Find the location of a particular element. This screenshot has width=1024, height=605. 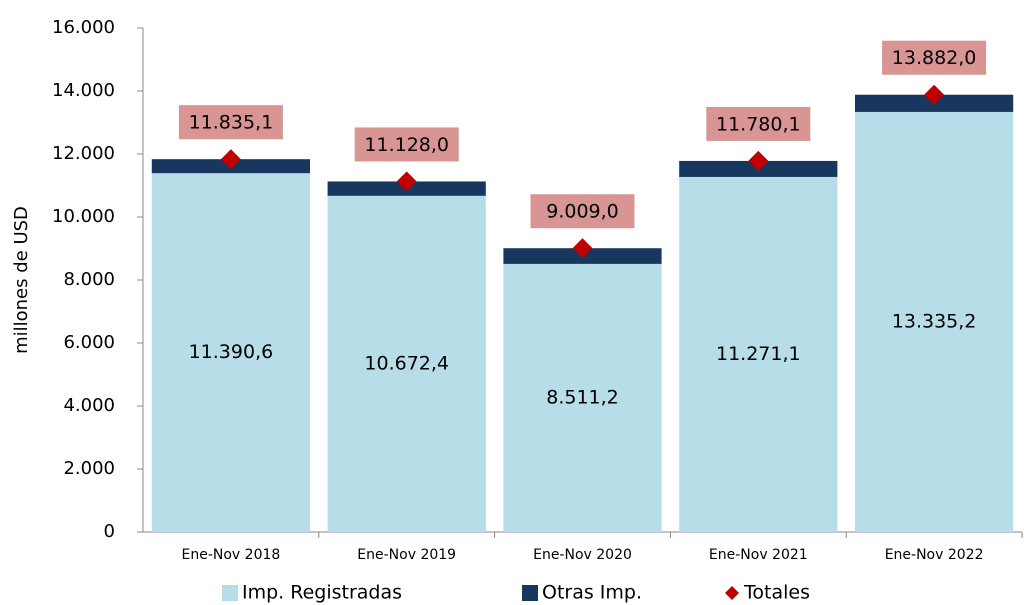

total-label: 9.009,0 is located at coordinates (582, 212).